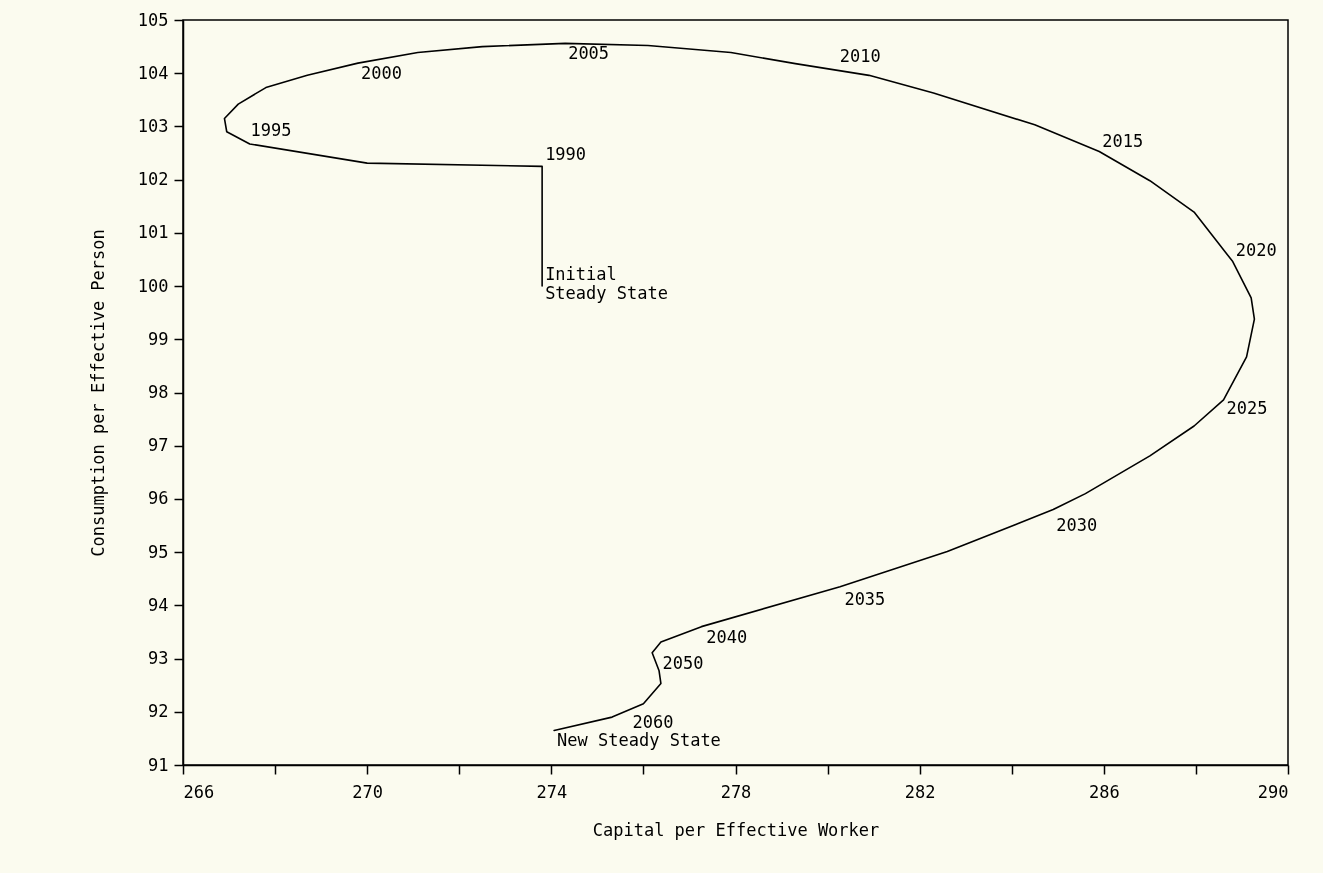  What do you see at coordinates (158, 392) in the screenshot?
I see `y-tick-label: 98` at bounding box center [158, 392].